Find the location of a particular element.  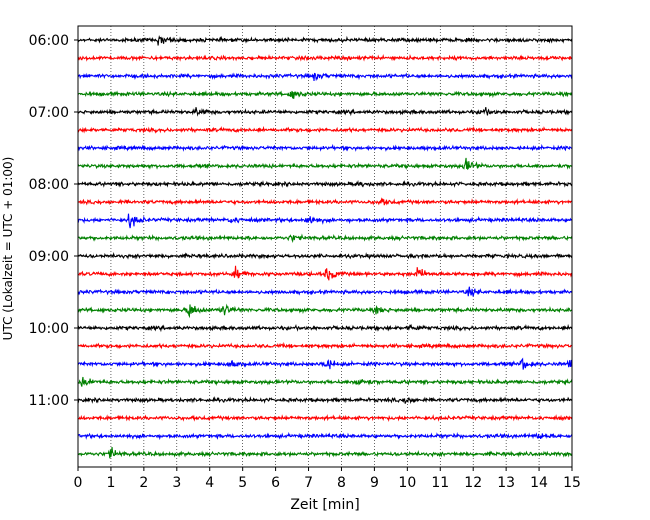

x-tick-label: 7 is located at coordinates (308, 483).